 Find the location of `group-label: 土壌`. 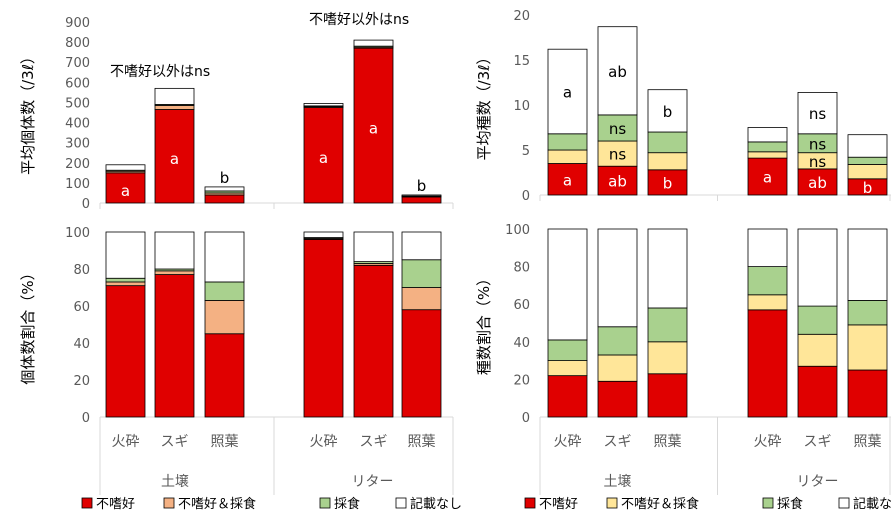

group-label: 土壌 is located at coordinates (618, 482).